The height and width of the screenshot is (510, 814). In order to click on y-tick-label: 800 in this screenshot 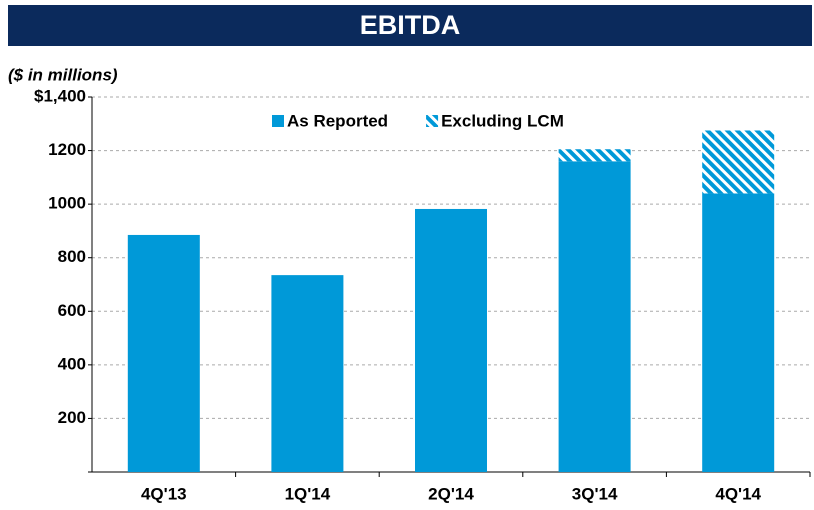, I will do `click(72, 256)`.